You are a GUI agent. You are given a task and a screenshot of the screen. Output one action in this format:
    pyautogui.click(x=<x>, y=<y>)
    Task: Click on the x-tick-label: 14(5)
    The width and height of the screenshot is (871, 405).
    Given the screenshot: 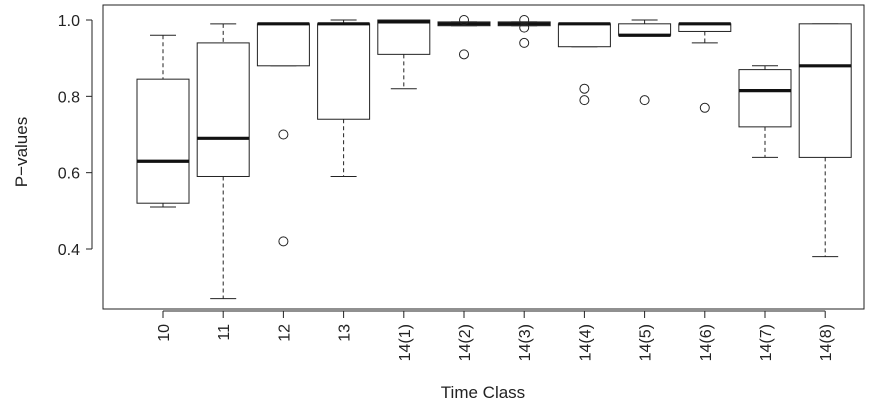 What is the action you would take?
    pyautogui.click(x=646, y=342)
    